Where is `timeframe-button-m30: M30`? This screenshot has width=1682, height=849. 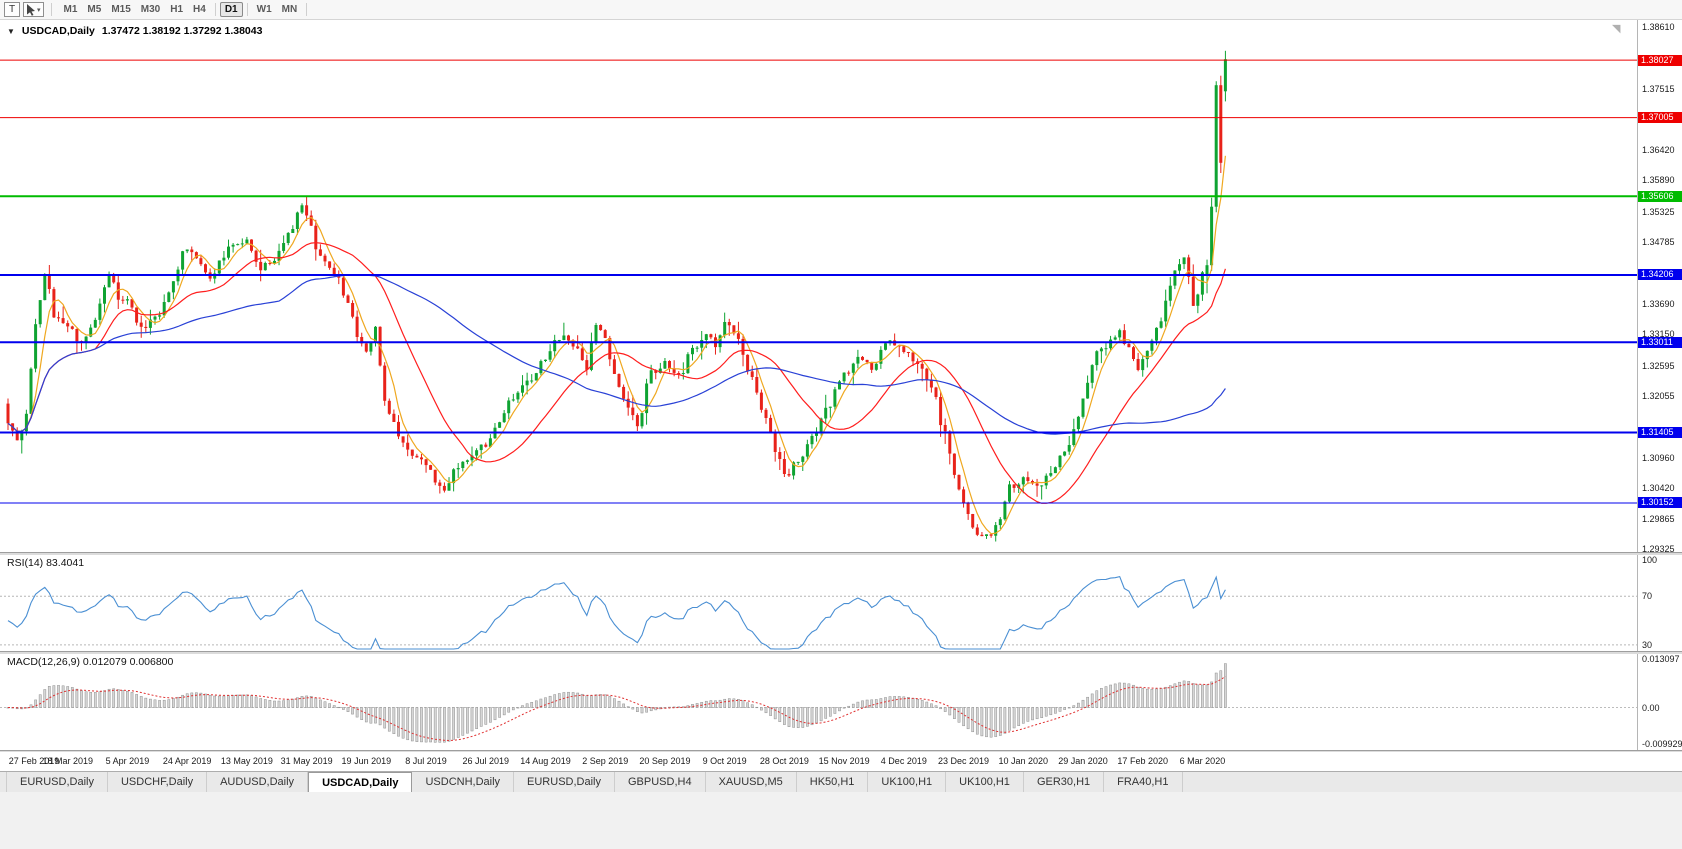
timeframe-button-m30: M30 is located at coordinates (150, 9).